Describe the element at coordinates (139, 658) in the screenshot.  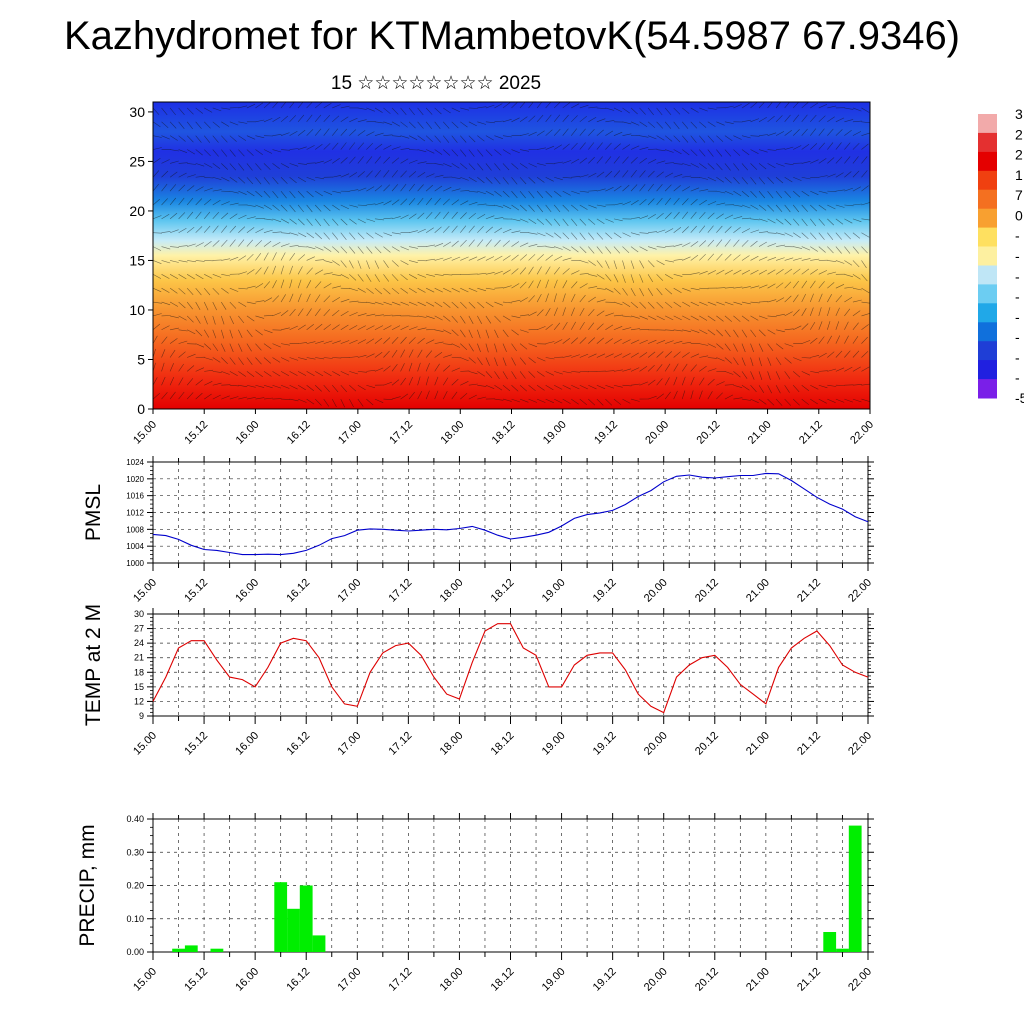
I see `y-tick-label: 21` at that location.